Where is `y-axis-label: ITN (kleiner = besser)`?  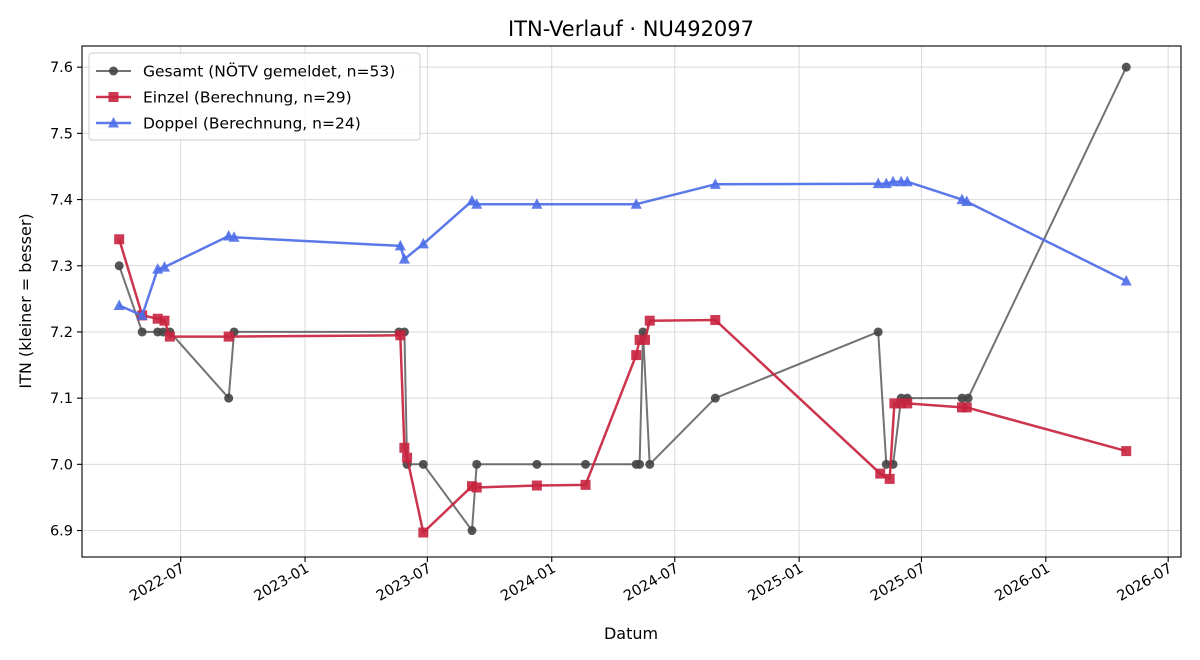
y-axis-label: ITN (kleiner = besser) is located at coordinates (25, 300).